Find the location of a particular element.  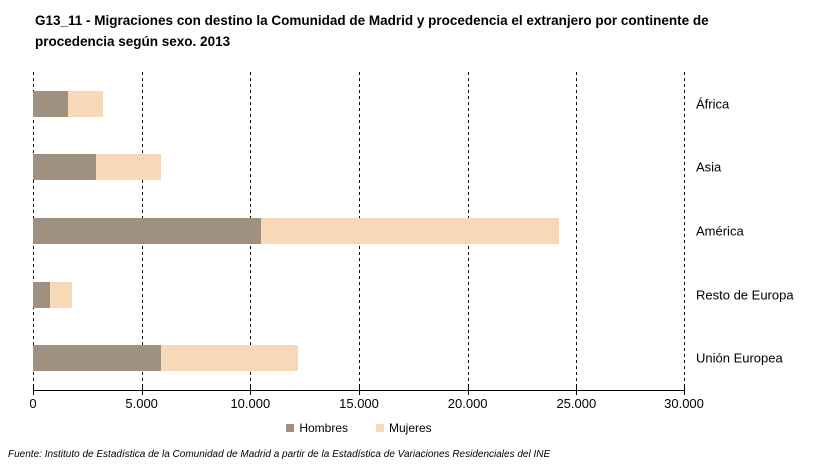

category-label: Resto de Europa is located at coordinates (745, 295).